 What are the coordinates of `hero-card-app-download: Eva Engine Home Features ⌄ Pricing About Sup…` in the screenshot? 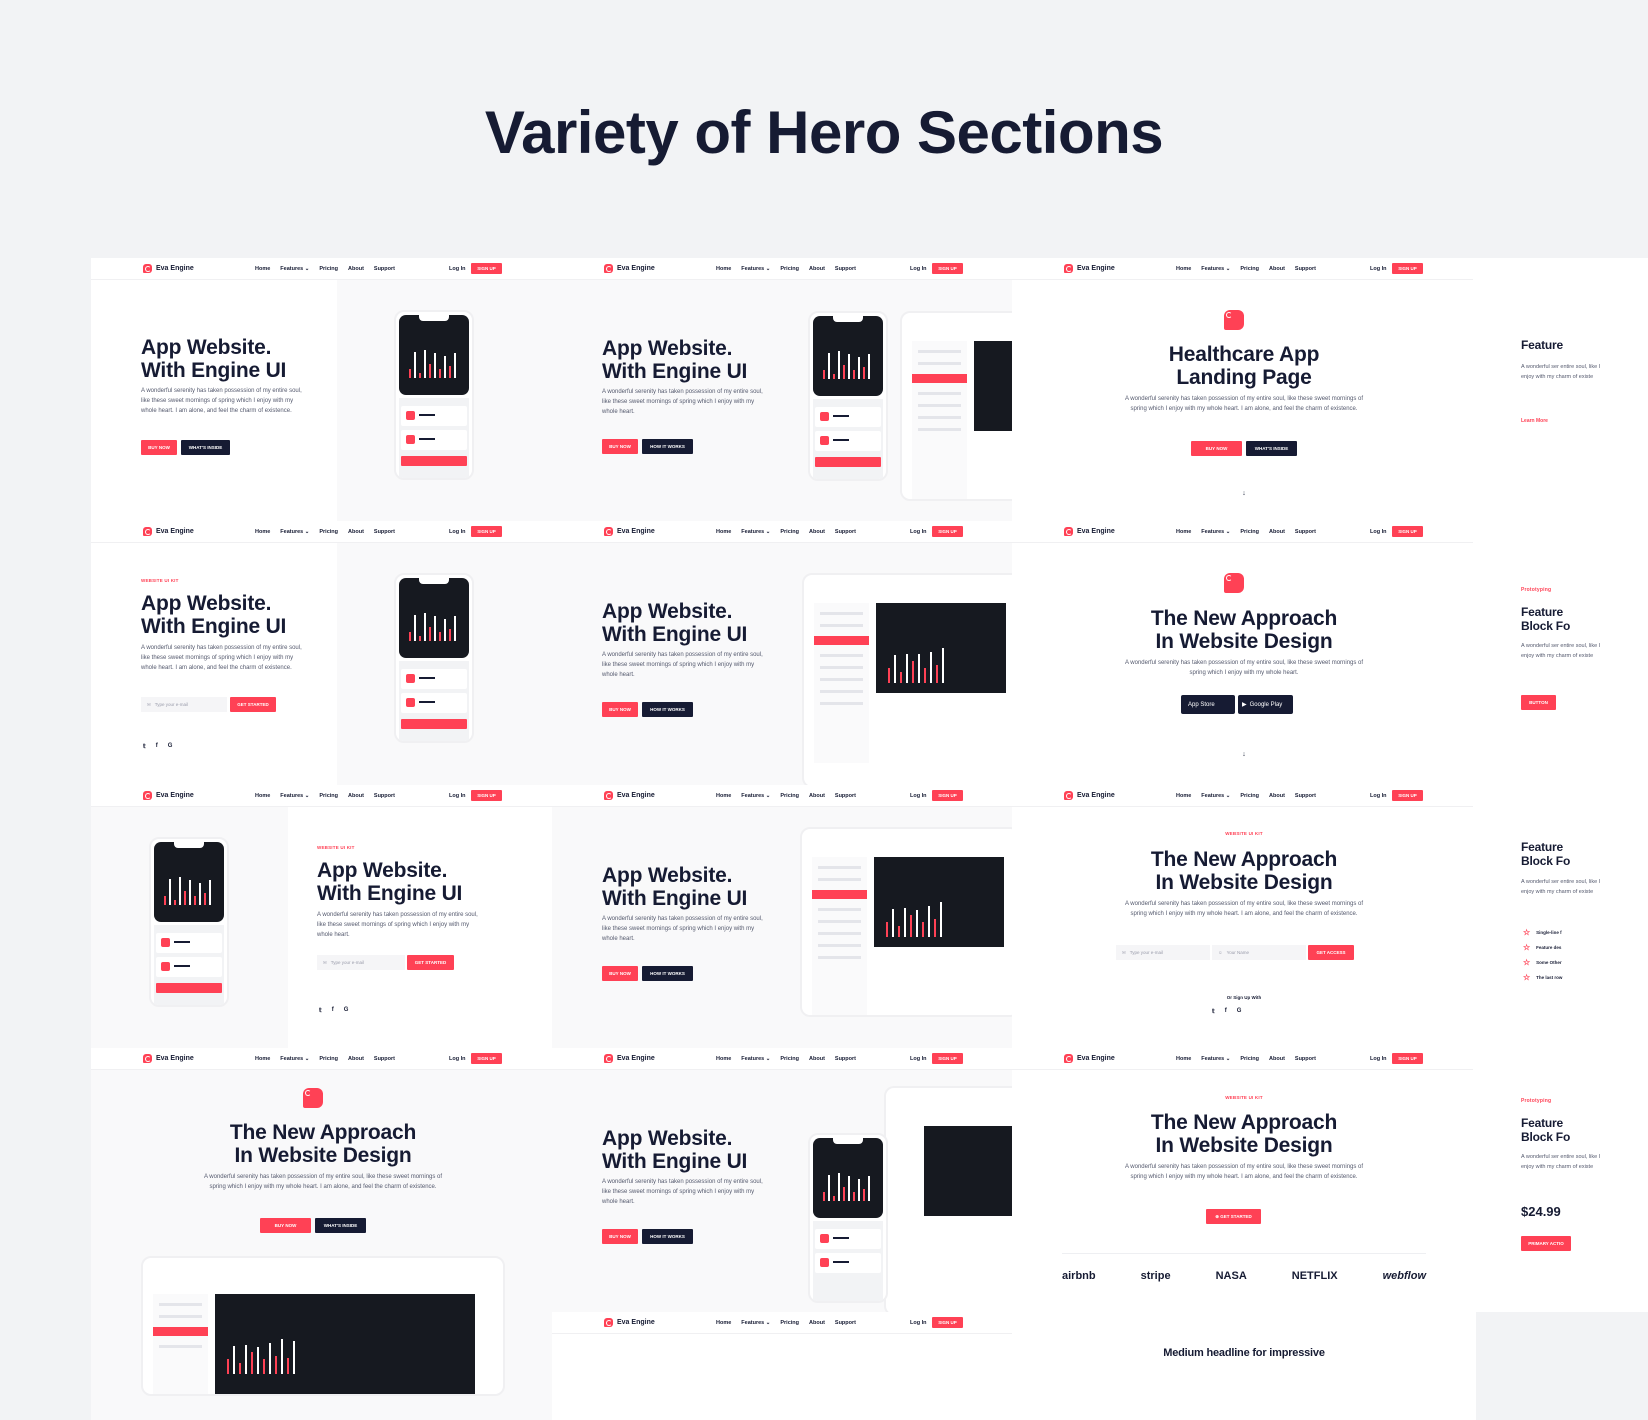 It's located at (1244, 653).